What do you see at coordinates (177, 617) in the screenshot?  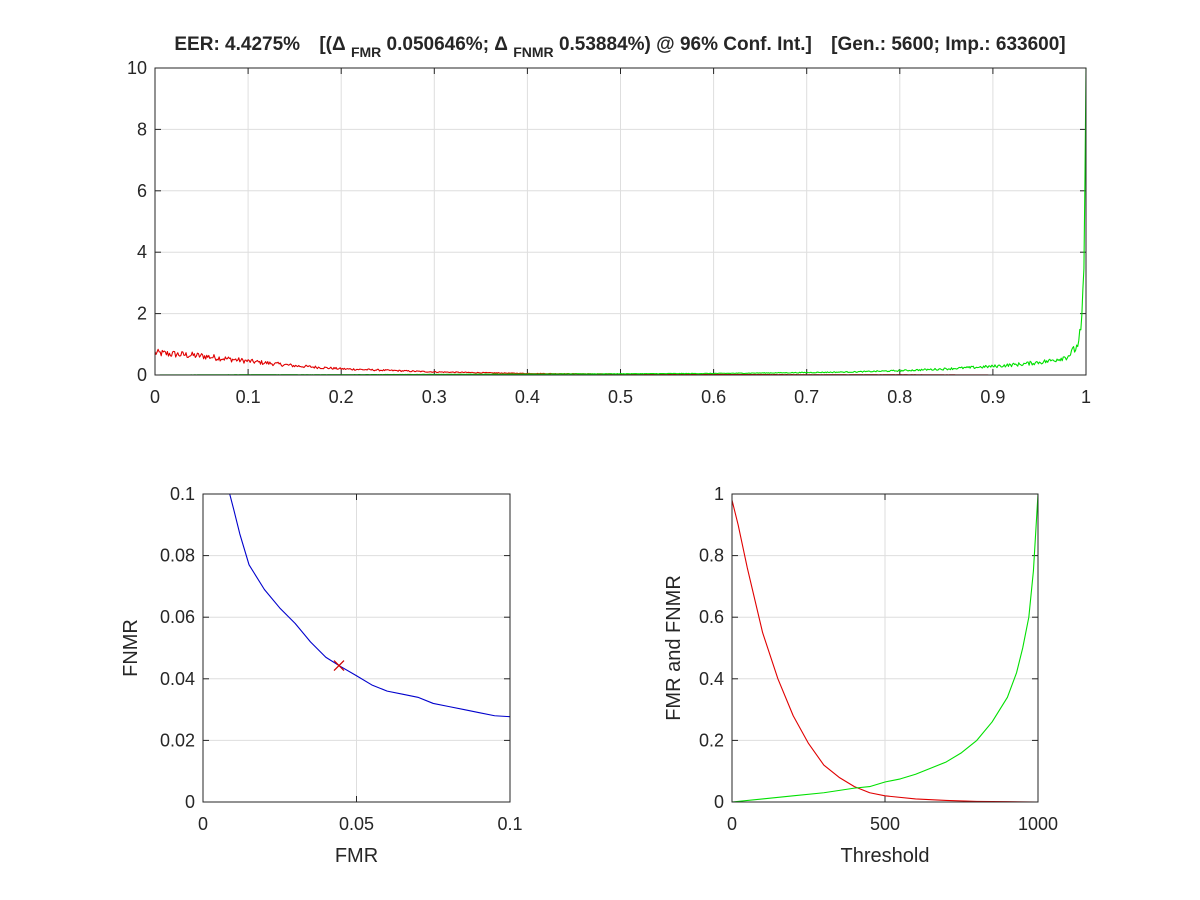 I see `y-tick-label: 0.06` at bounding box center [177, 617].